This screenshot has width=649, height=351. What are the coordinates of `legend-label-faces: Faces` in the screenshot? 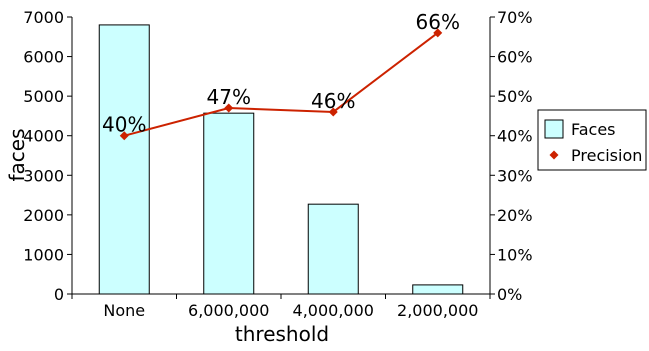 It's located at (593, 129).